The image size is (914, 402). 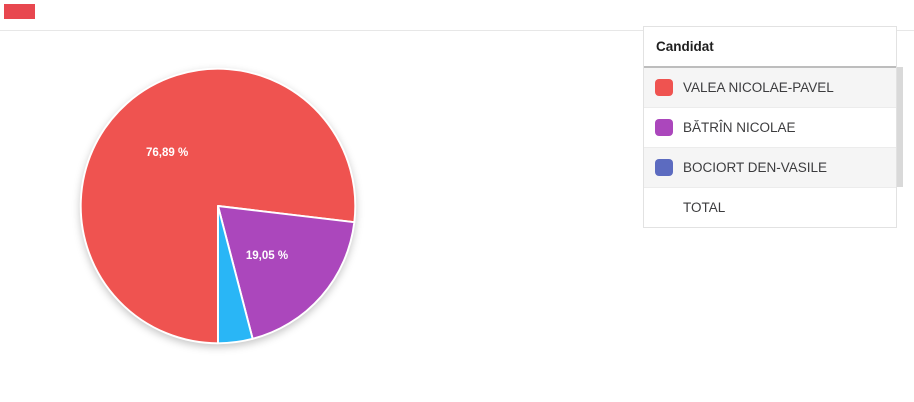 What do you see at coordinates (664, 207) in the screenshot?
I see `swatch-placeholder` at bounding box center [664, 207].